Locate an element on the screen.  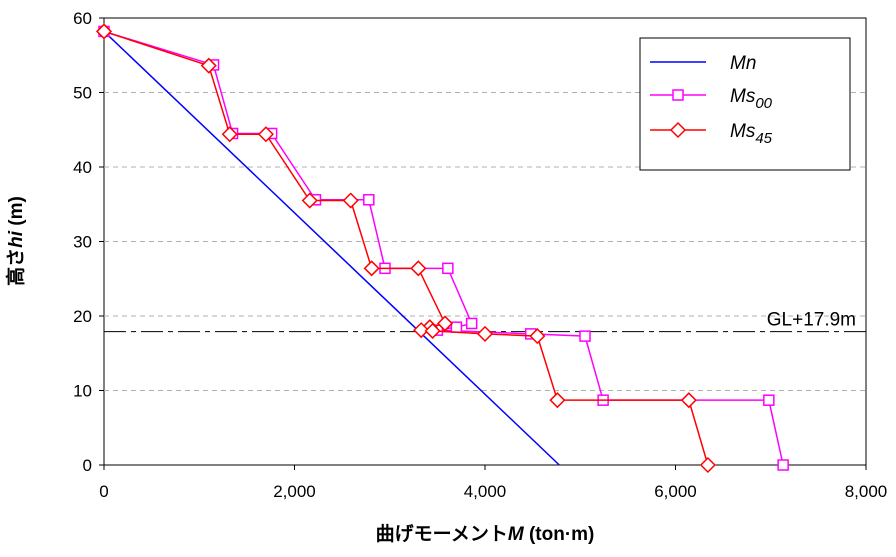
legend-marker-ms00 is located at coordinates (678, 95).